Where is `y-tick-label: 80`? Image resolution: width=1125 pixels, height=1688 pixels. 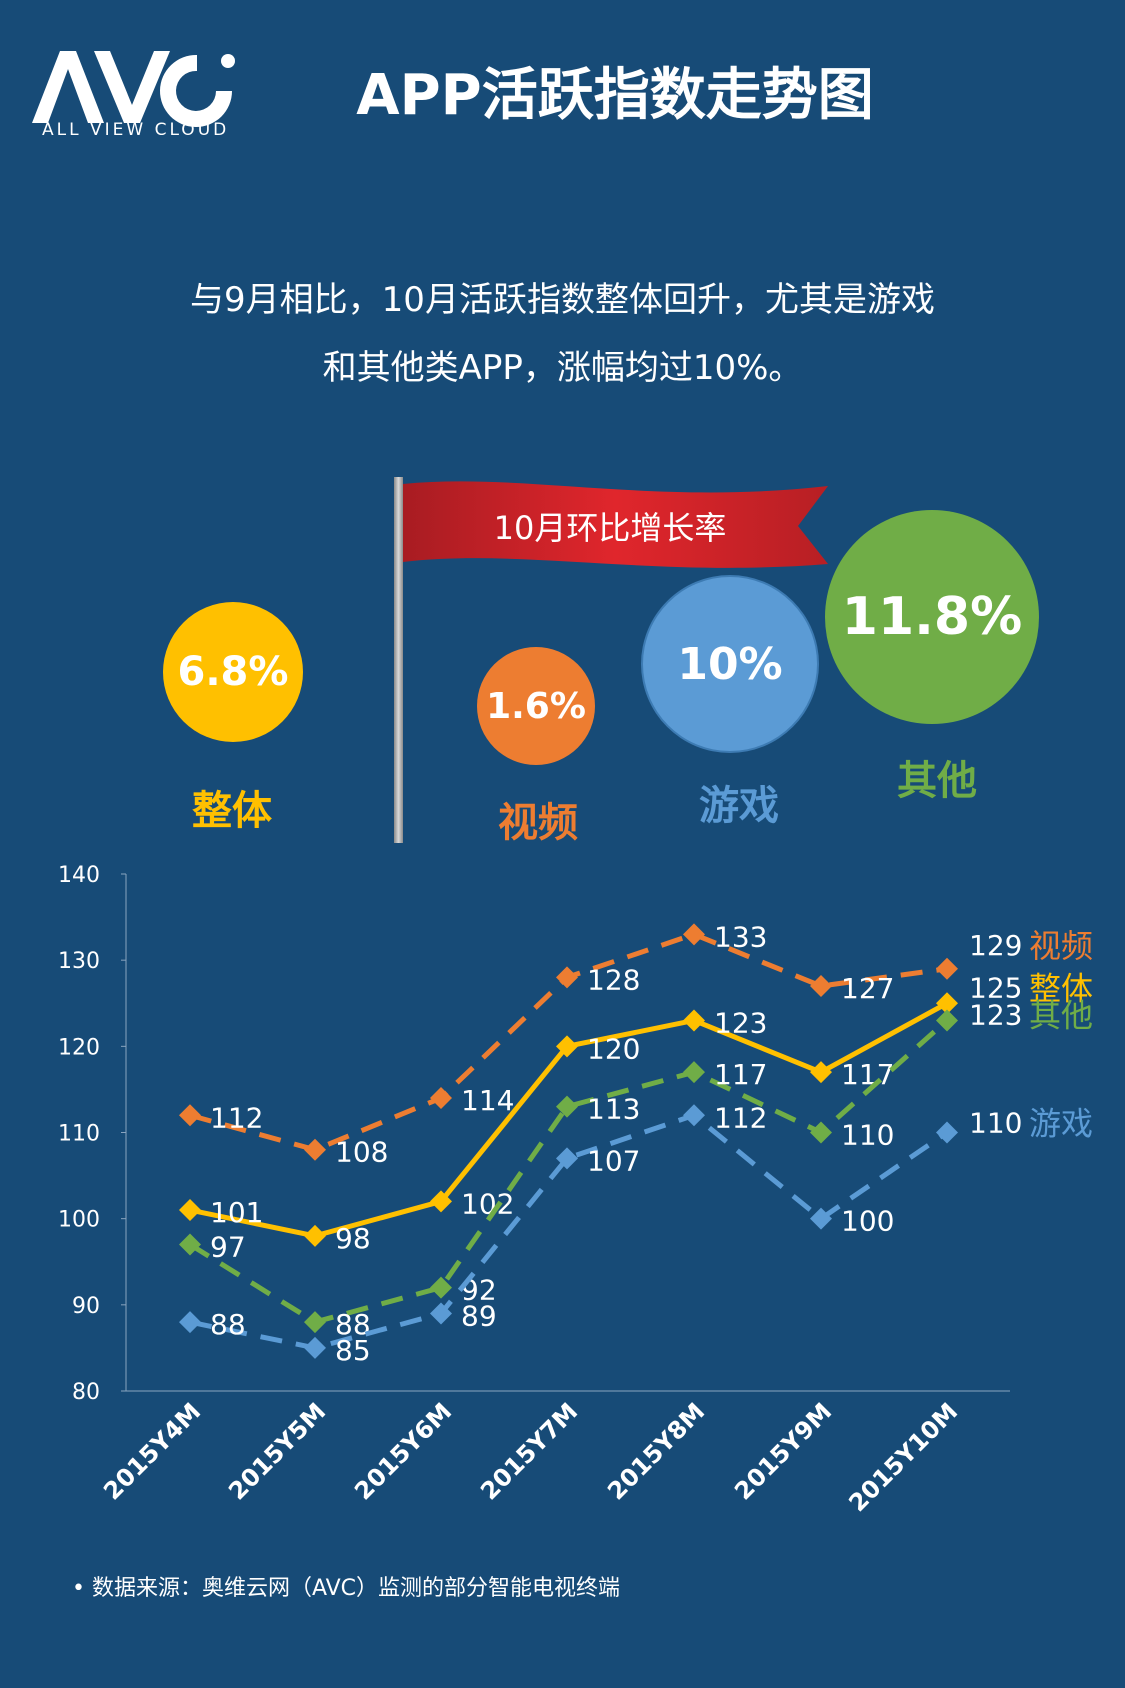 y-tick-label: 80 is located at coordinates (86, 1392).